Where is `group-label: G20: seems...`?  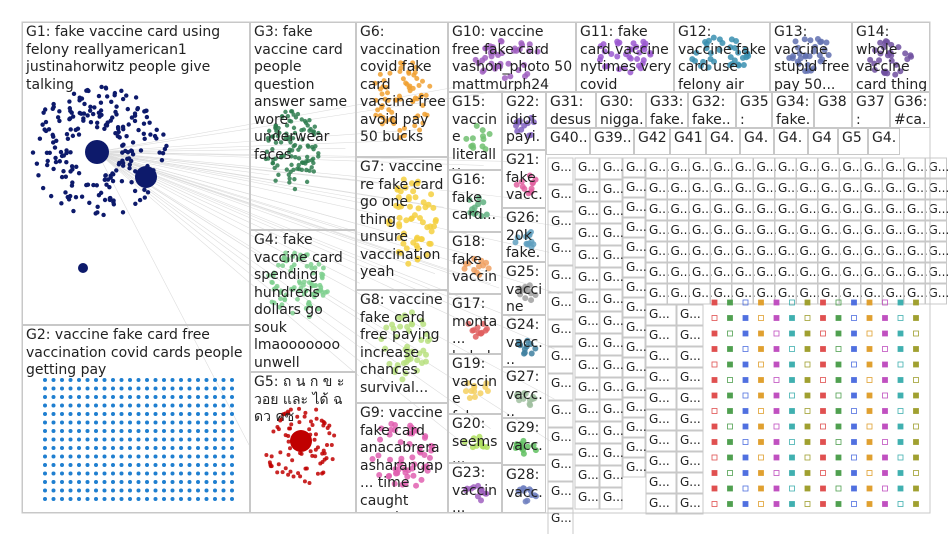 group-label: G20: seems... is located at coordinates (475, 439).